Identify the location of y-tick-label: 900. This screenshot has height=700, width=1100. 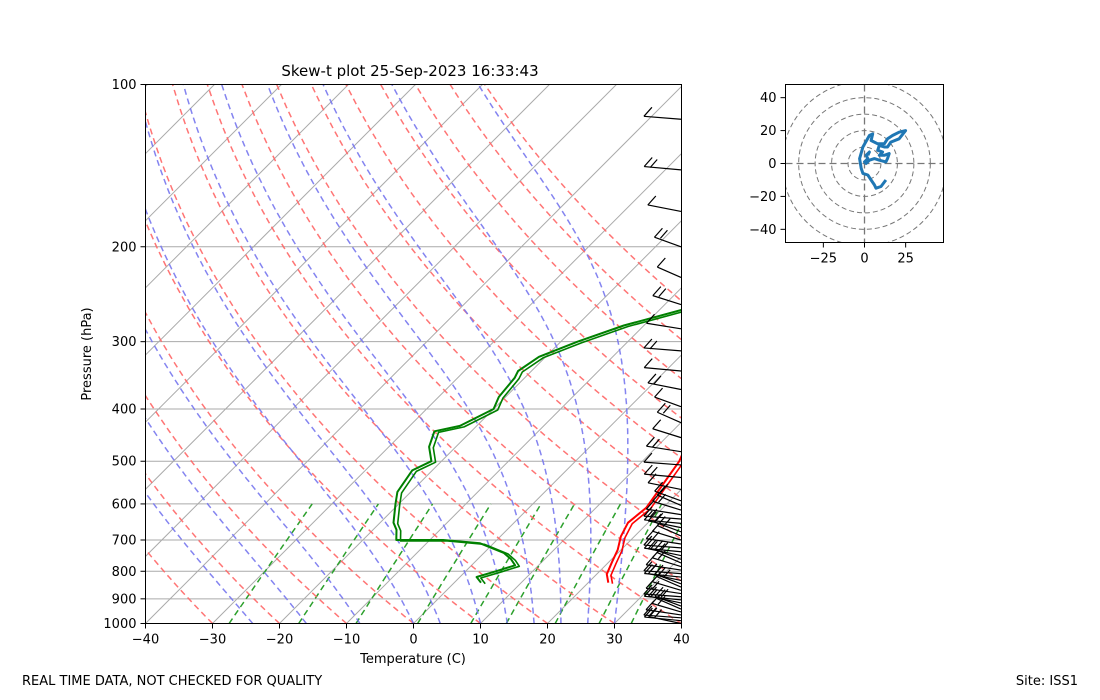
(124, 599).